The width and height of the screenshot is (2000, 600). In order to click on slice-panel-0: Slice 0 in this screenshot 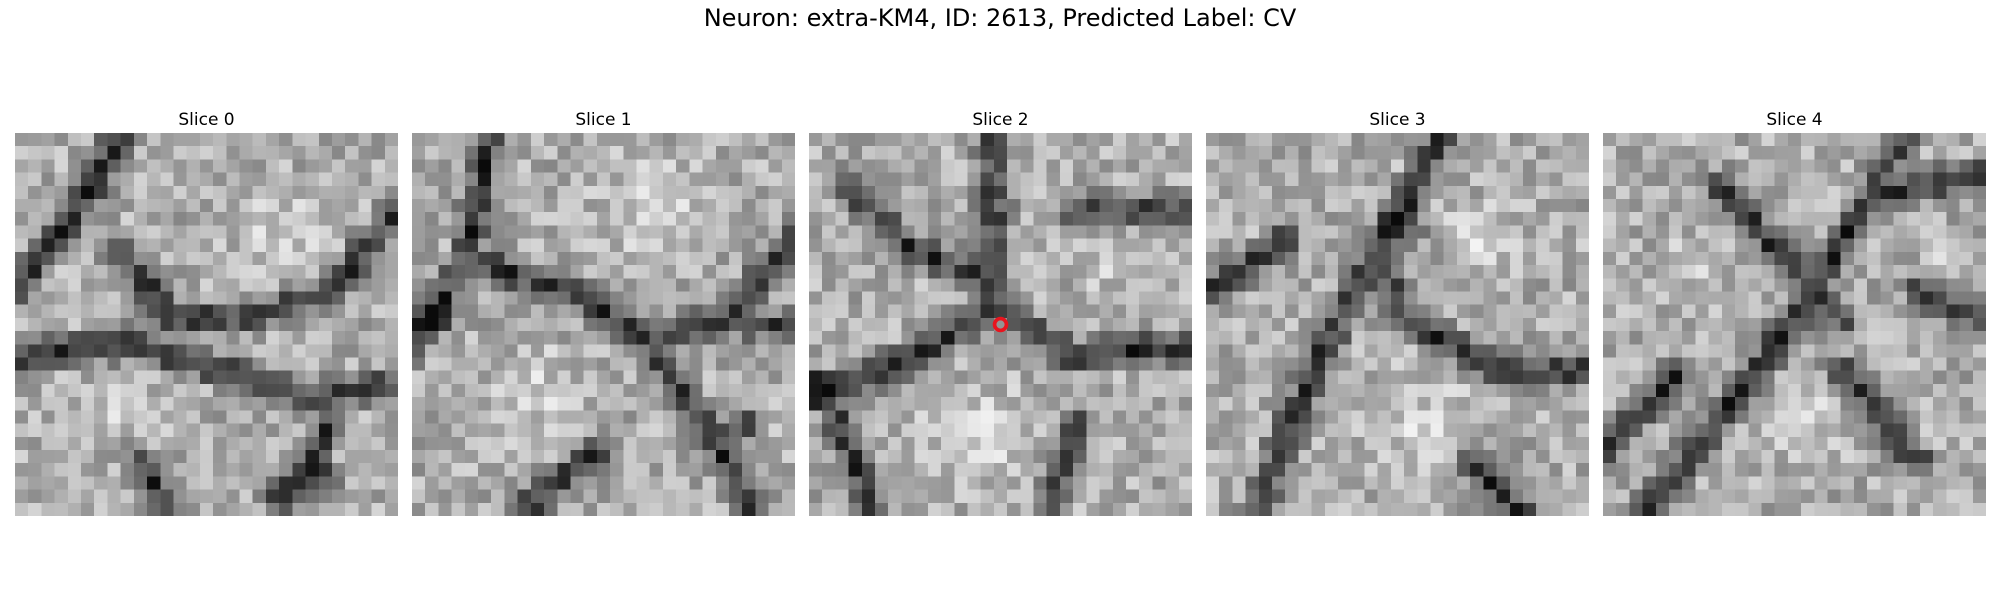, I will do `click(206, 311)`.